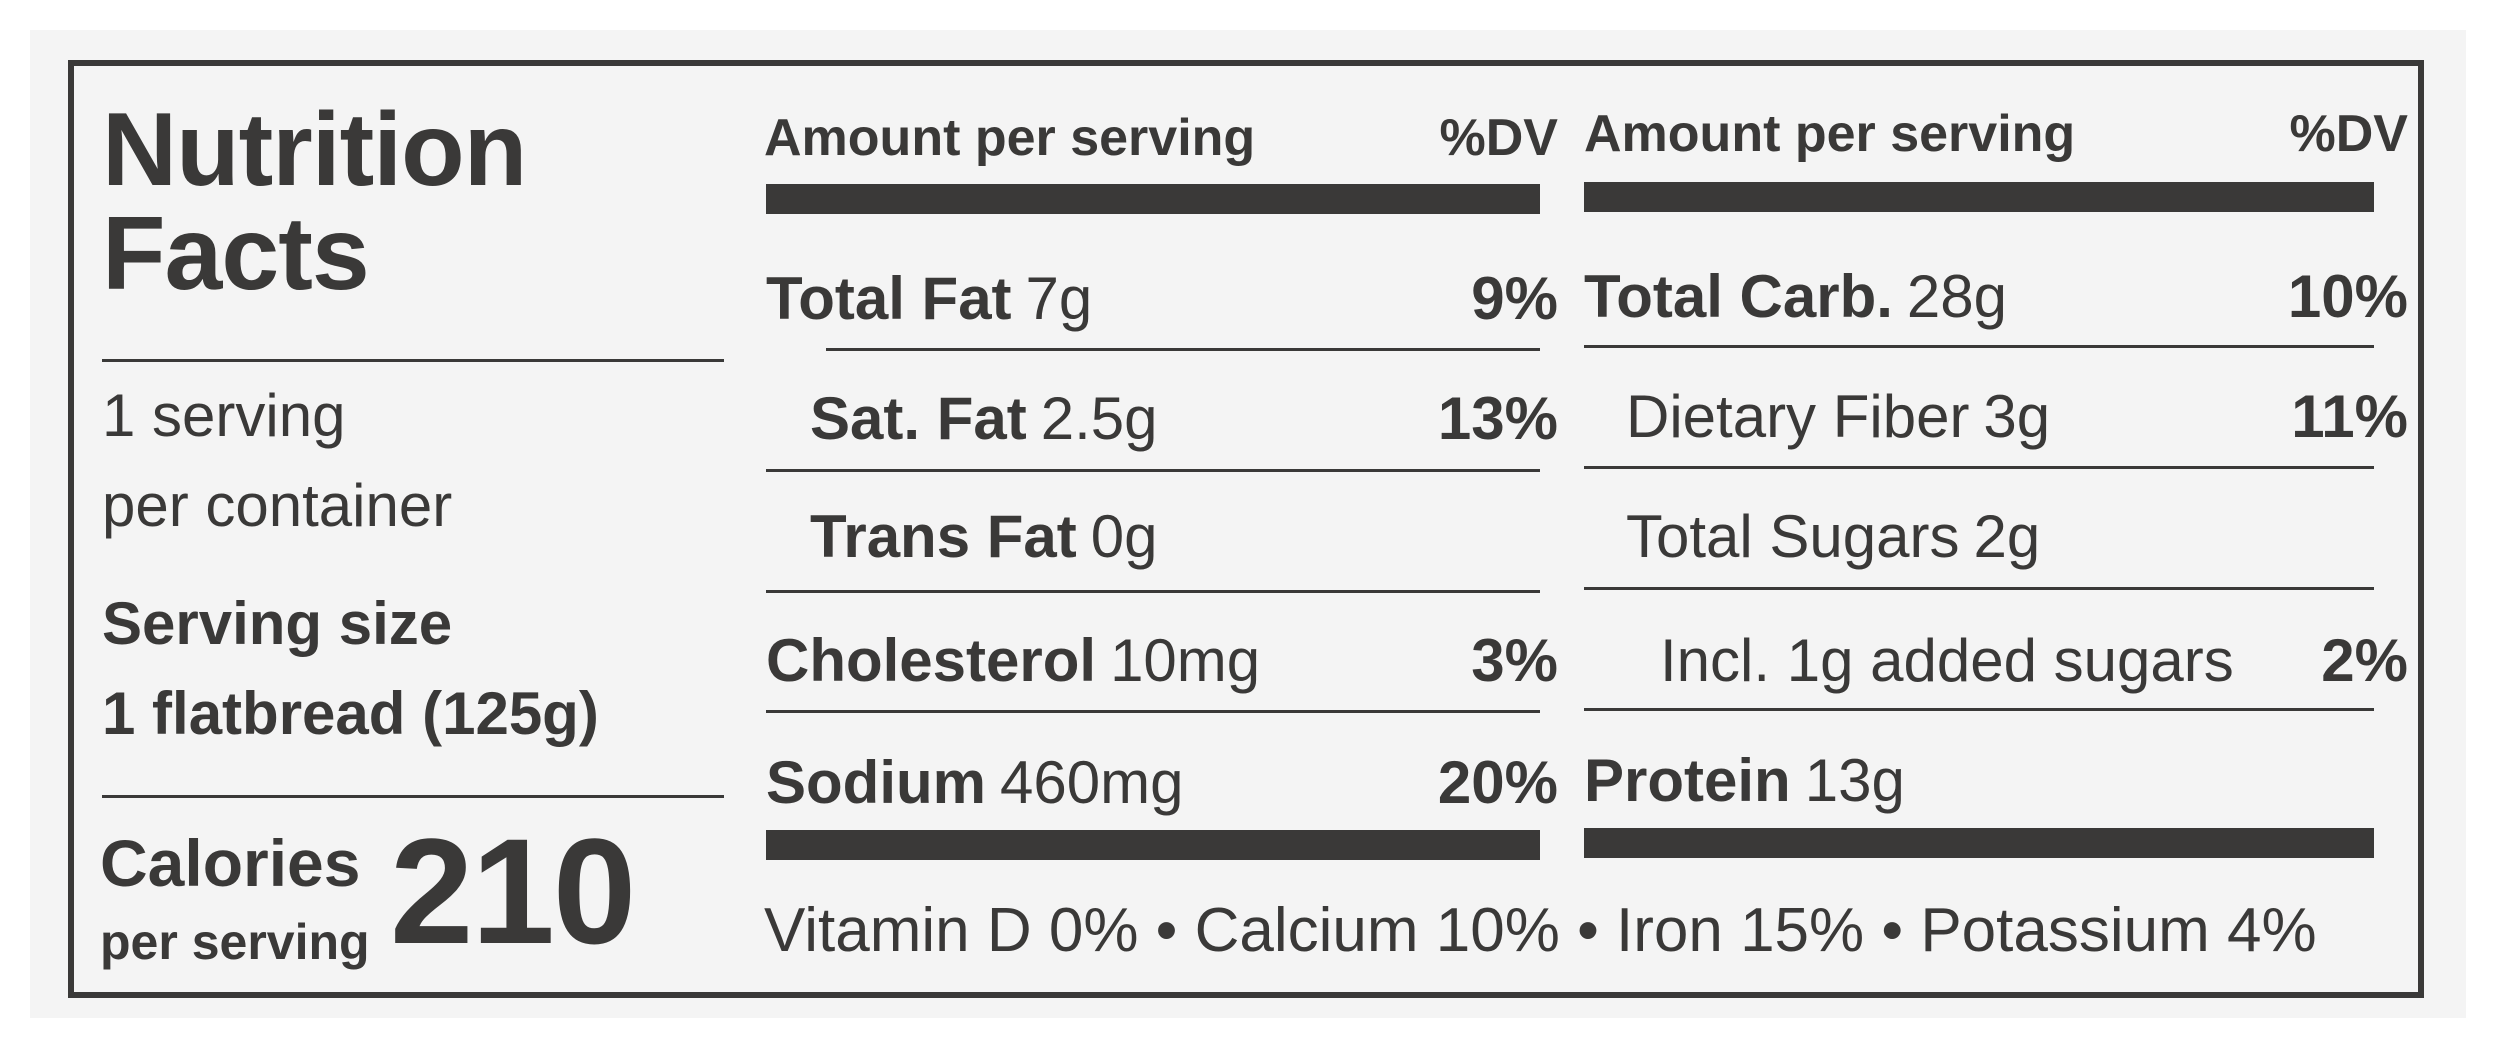  What do you see at coordinates (1798, 416) in the screenshot?
I see `nutrient-name: Dietary Fiber` at bounding box center [1798, 416].